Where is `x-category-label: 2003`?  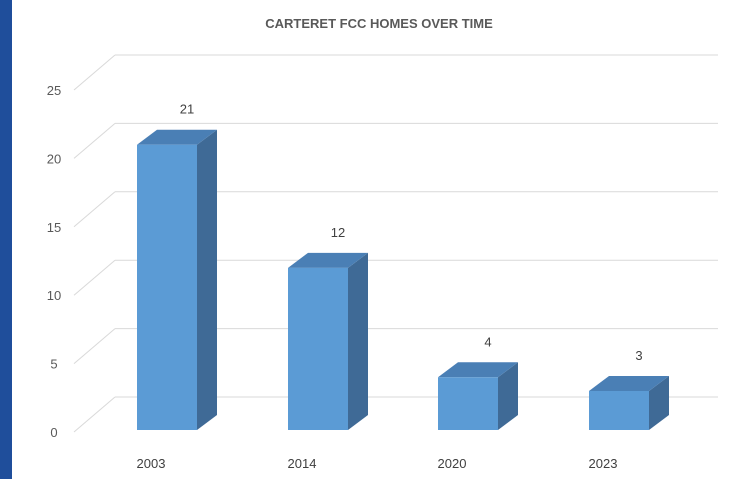
x-category-label: 2003 is located at coordinates (151, 463).